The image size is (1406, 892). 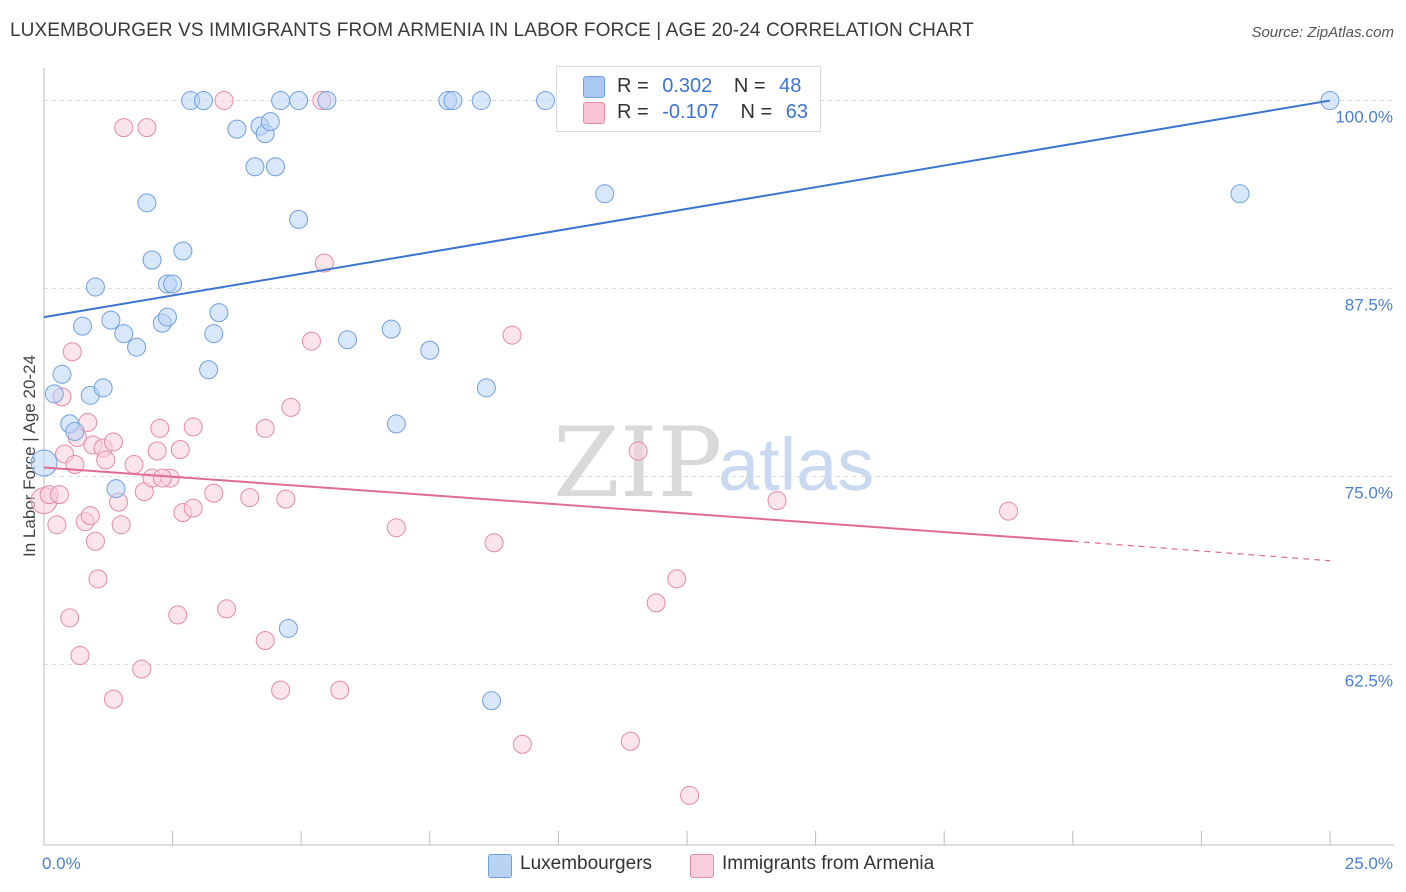 I want to click on series-legend: Luxembourgers Immigrants from Armenia, so click(x=703, y=865).